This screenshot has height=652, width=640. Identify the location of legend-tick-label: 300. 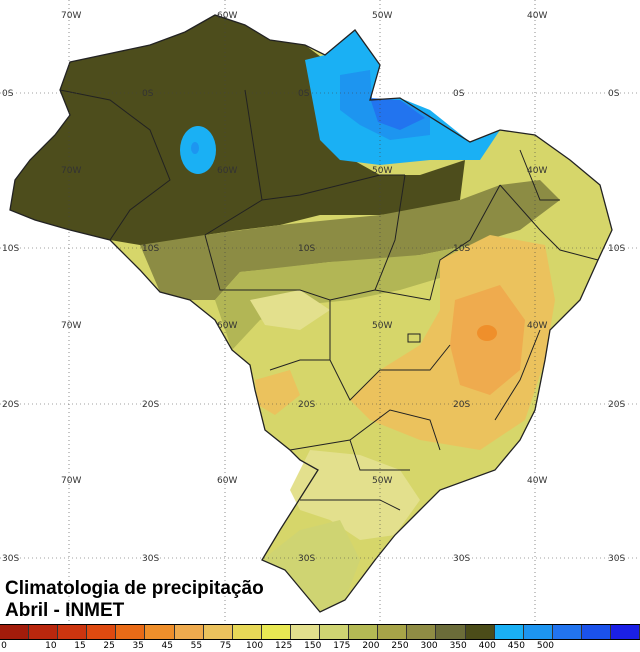
(429, 646).